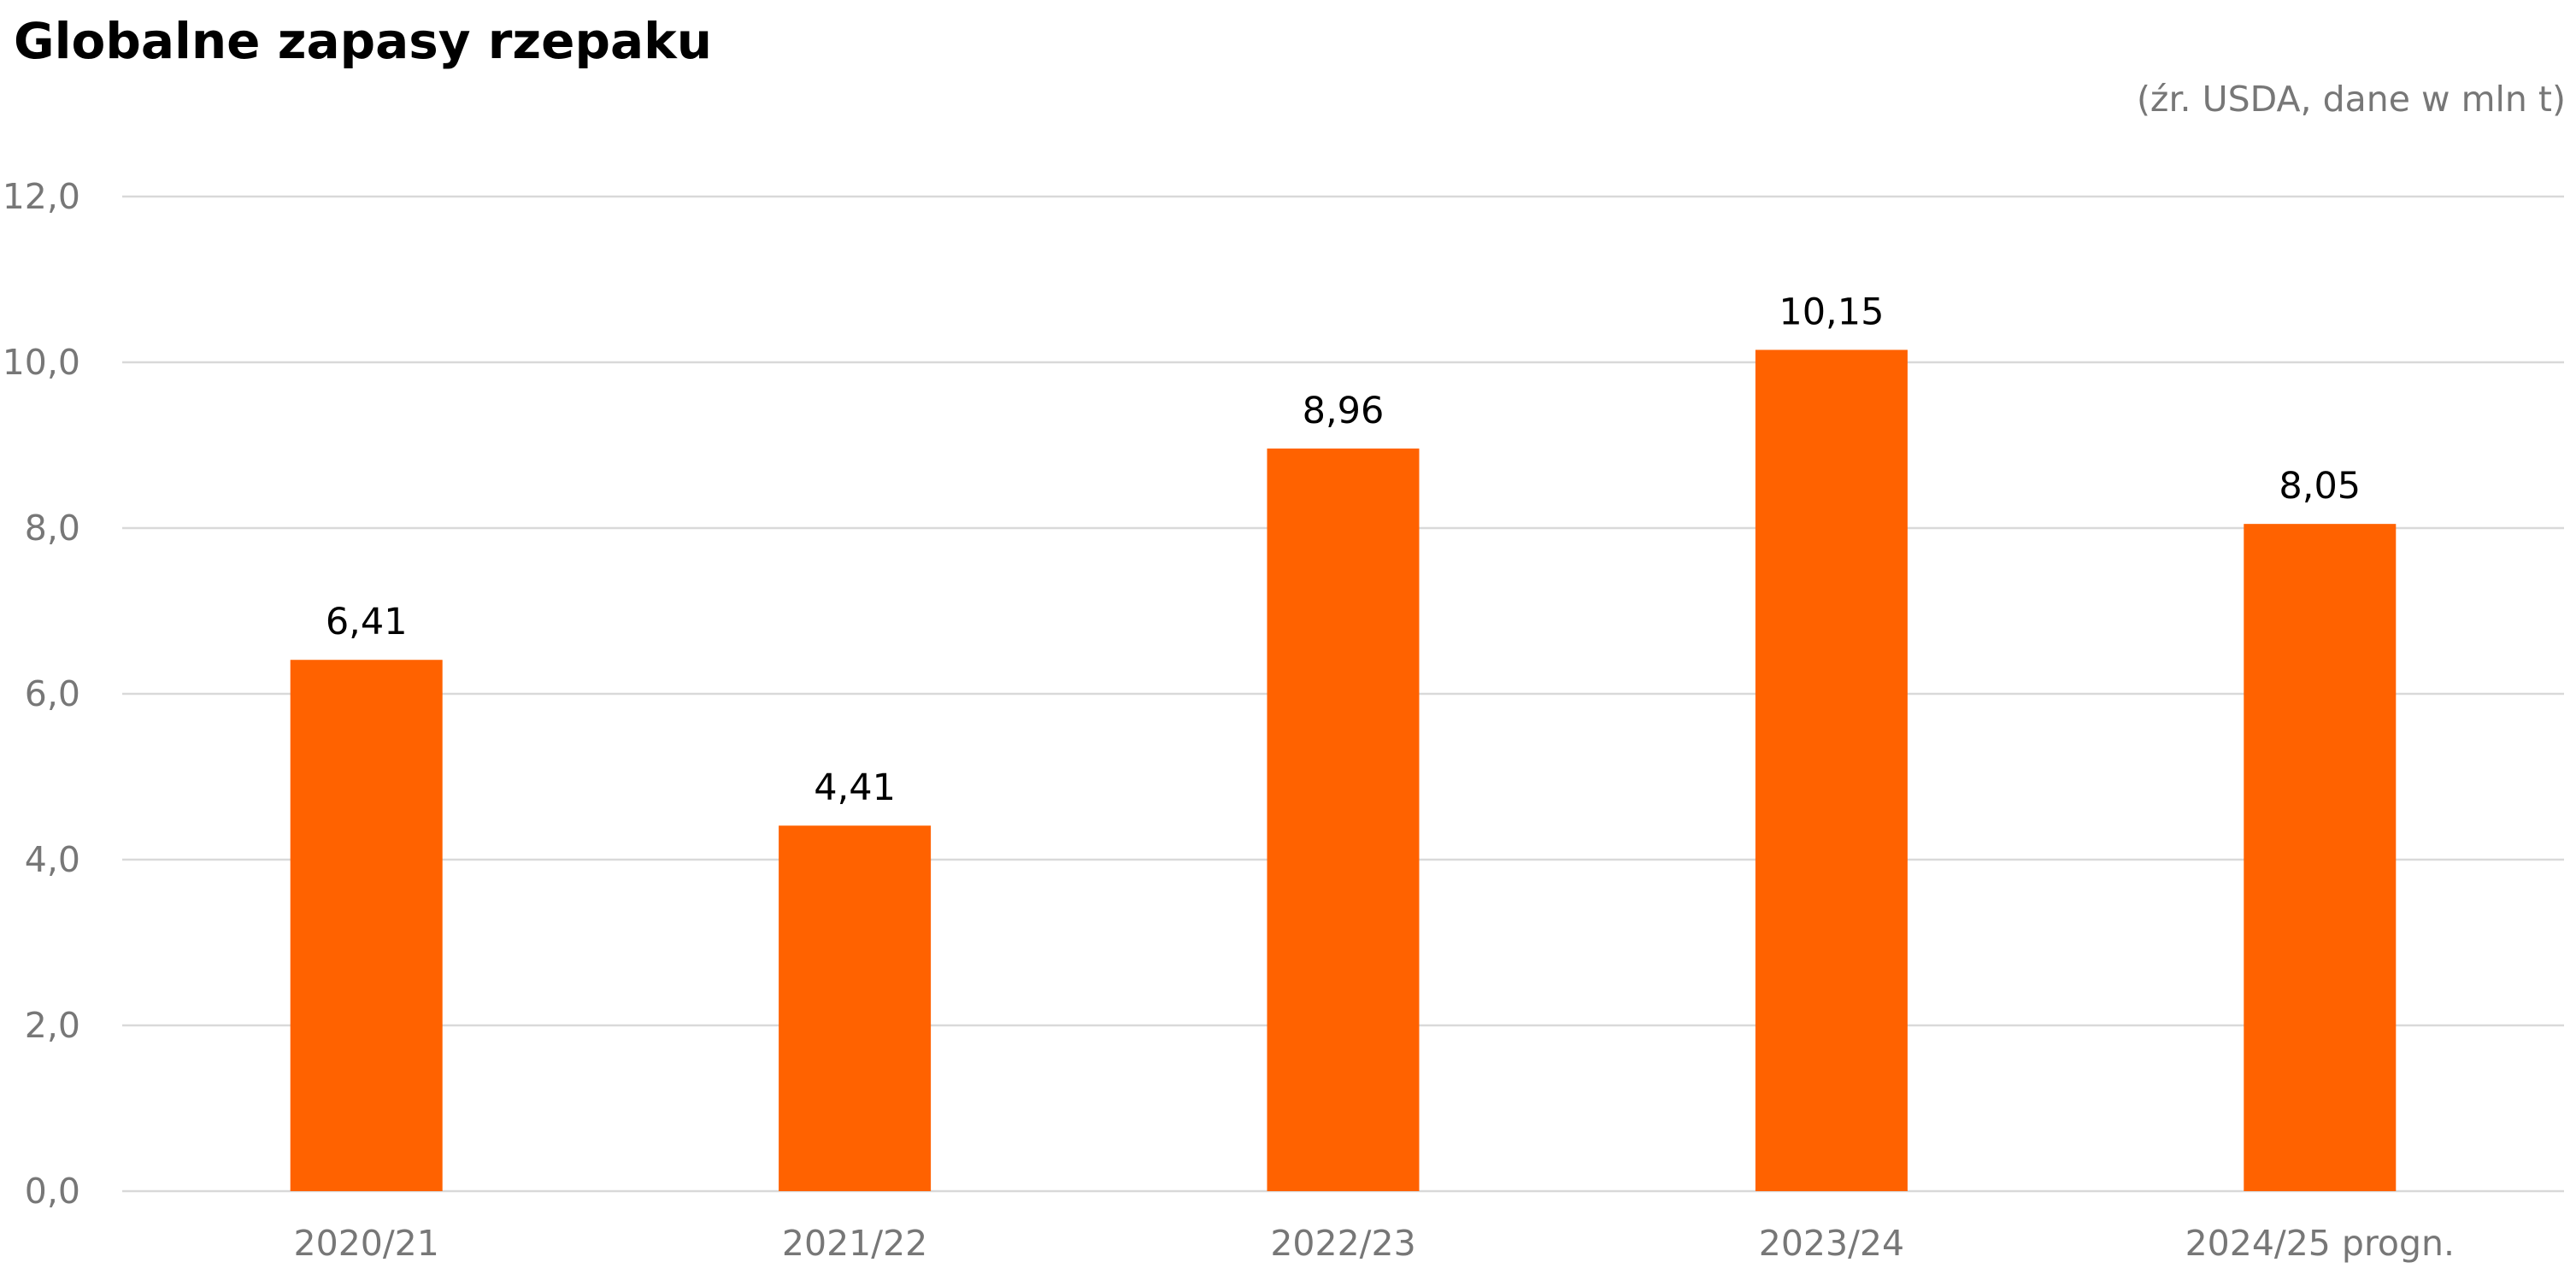 This screenshot has width=2576, height=1286. Describe the element at coordinates (41, 196) in the screenshot. I see `y-tick-label: 12,0` at that location.